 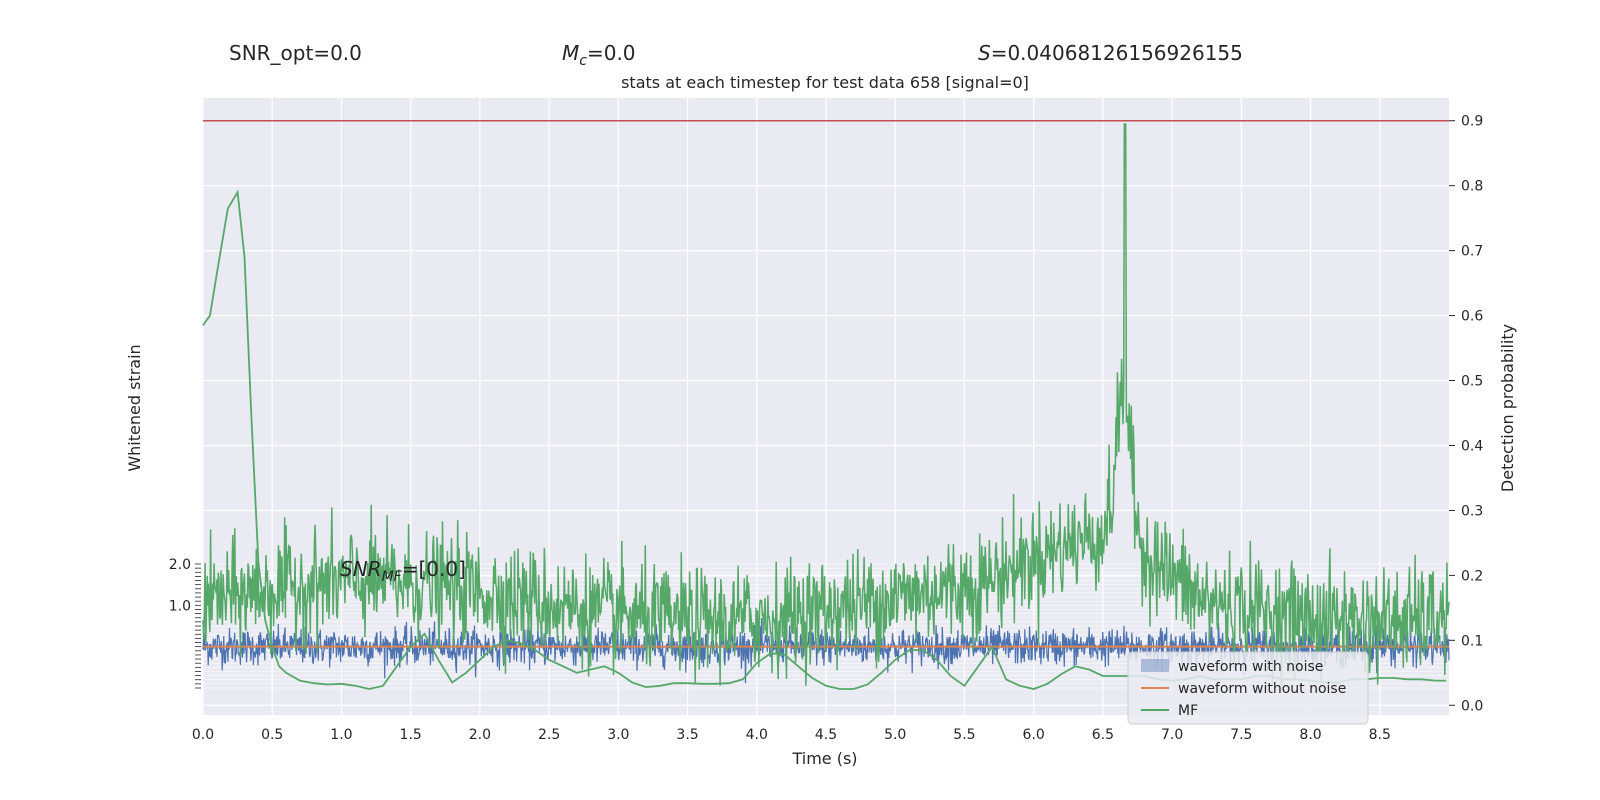 What do you see at coordinates (1110, 53) in the screenshot?
I see `score-label: S=0.04068126156926155` at bounding box center [1110, 53].